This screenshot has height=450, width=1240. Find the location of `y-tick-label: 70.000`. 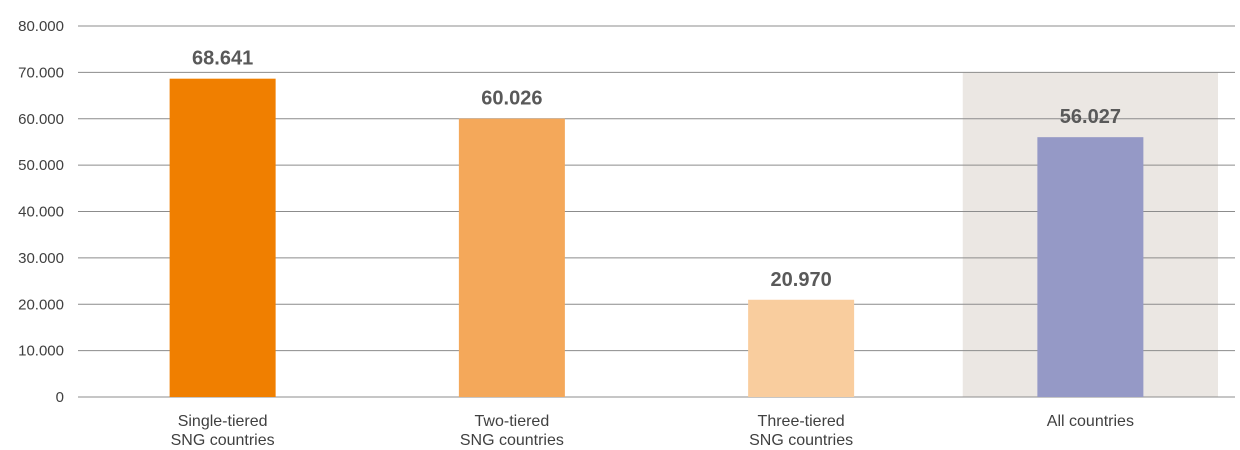

y-tick-label: 70.000 is located at coordinates (41, 72).